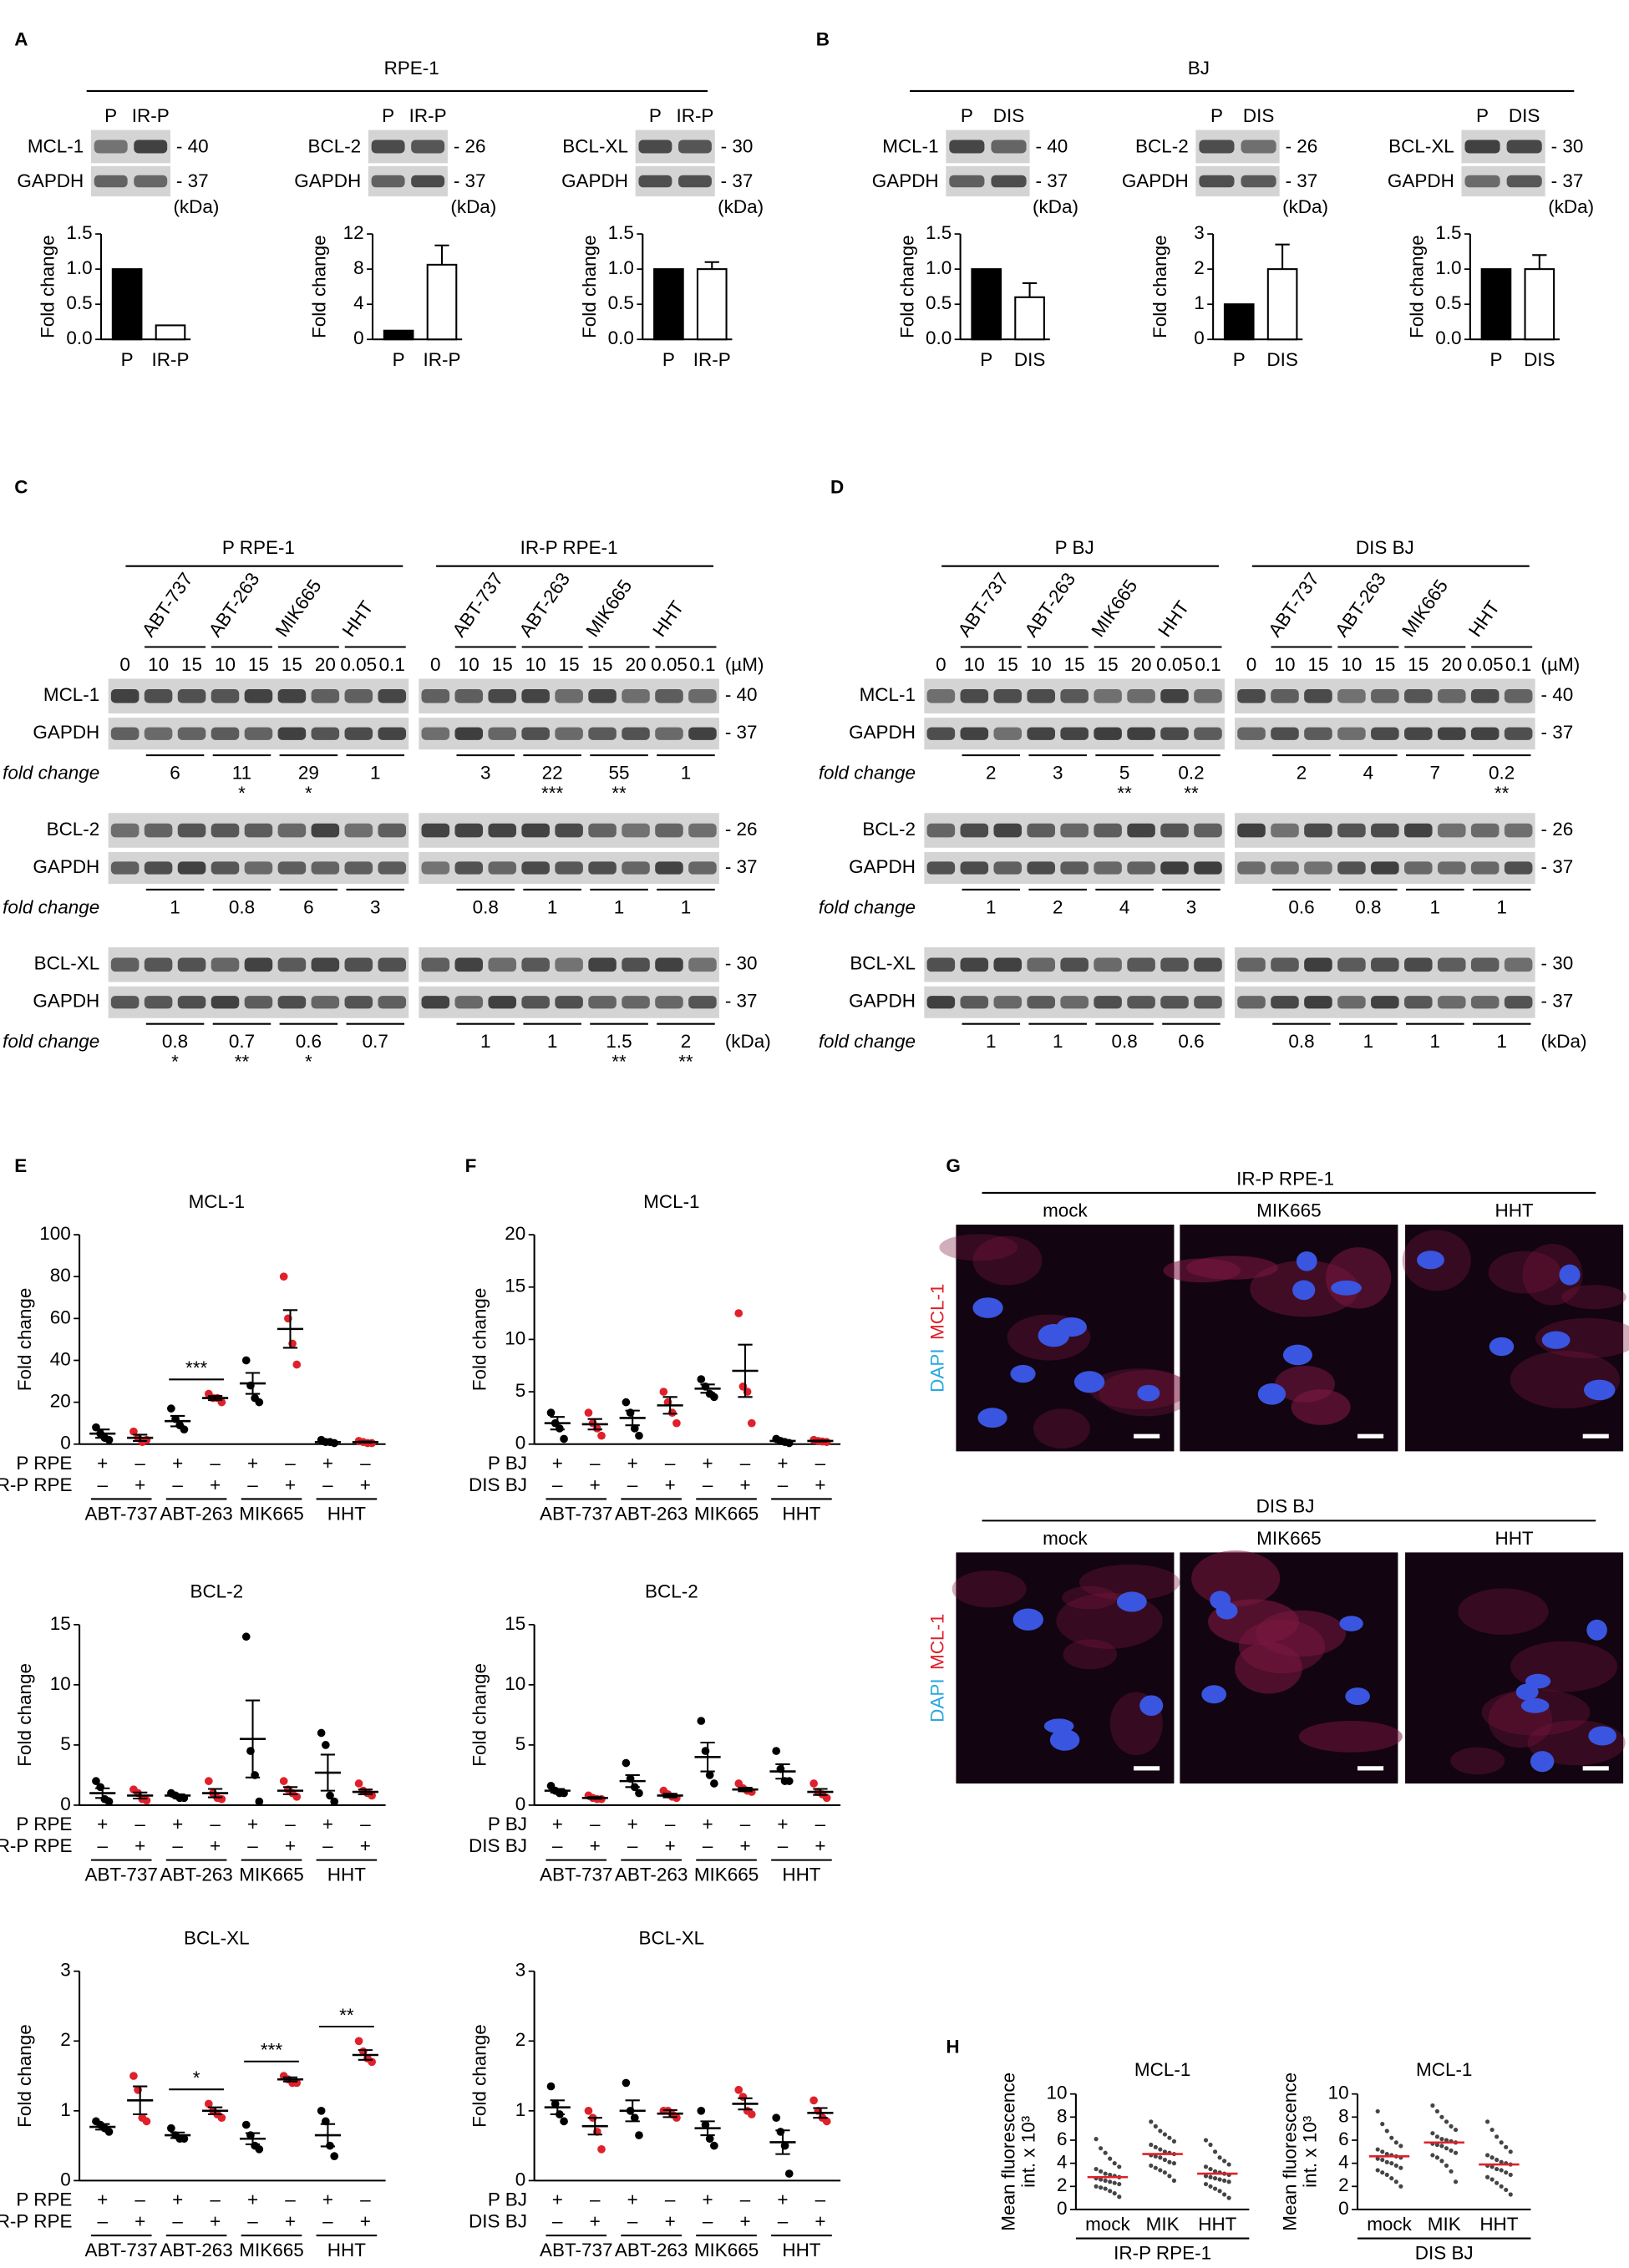  What do you see at coordinates (1502, 773) in the screenshot?
I see `fold-value: 0.2` at bounding box center [1502, 773].